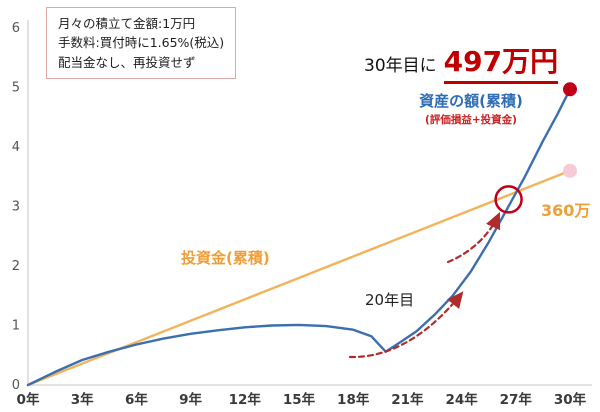 The width and height of the screenshot is (600, 412). I want to click on x-tick-label: 27年, so click(516, 399).